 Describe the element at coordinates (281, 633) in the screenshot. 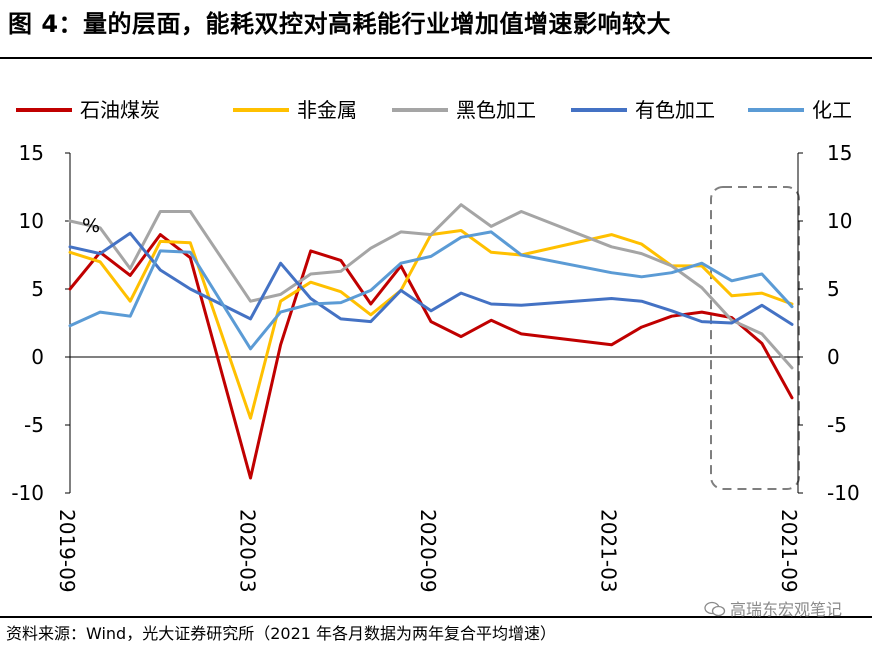

I see `source-note: 资料来源：Wind，光大证券研究所（2021 年各月数据为两年复合平均增速）` at that location.